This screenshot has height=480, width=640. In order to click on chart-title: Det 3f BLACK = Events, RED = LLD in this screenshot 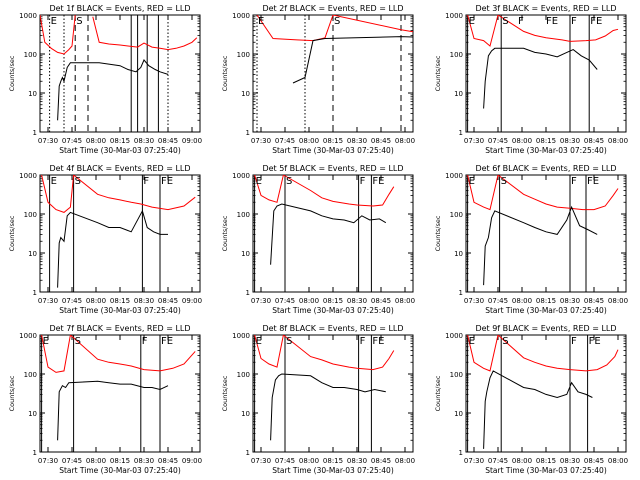, I will do `click(545, 8)`.